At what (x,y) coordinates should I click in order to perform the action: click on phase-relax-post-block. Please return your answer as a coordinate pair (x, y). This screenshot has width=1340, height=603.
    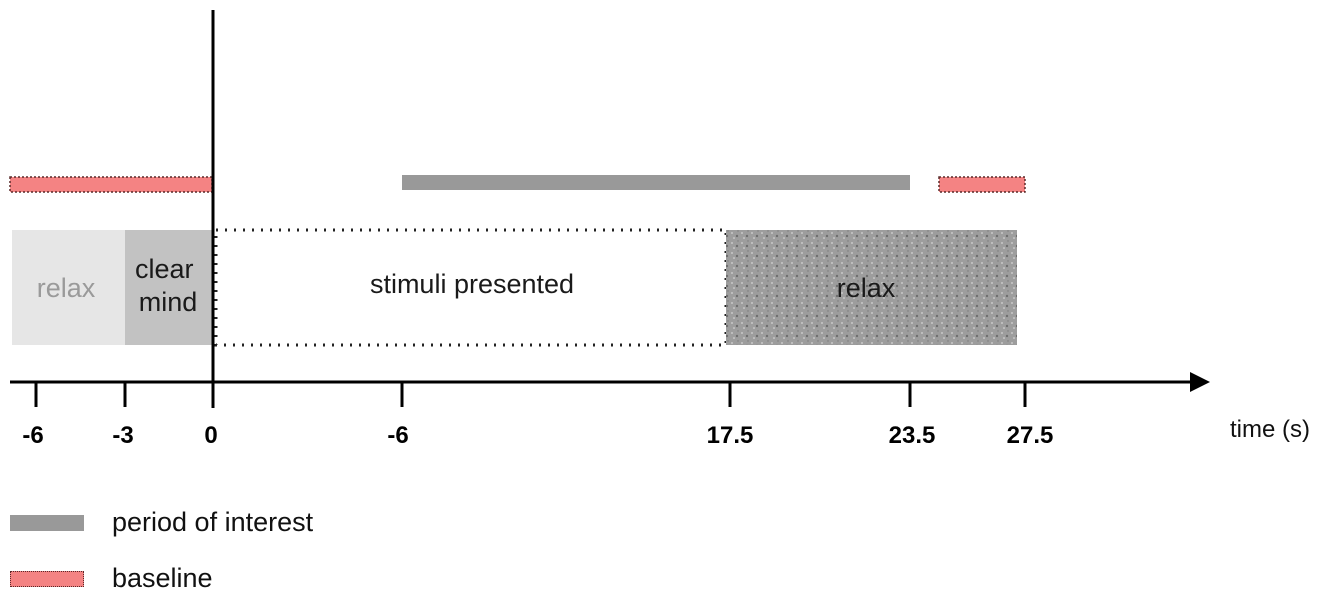
    Looking at the image, I should click on (871, 287).